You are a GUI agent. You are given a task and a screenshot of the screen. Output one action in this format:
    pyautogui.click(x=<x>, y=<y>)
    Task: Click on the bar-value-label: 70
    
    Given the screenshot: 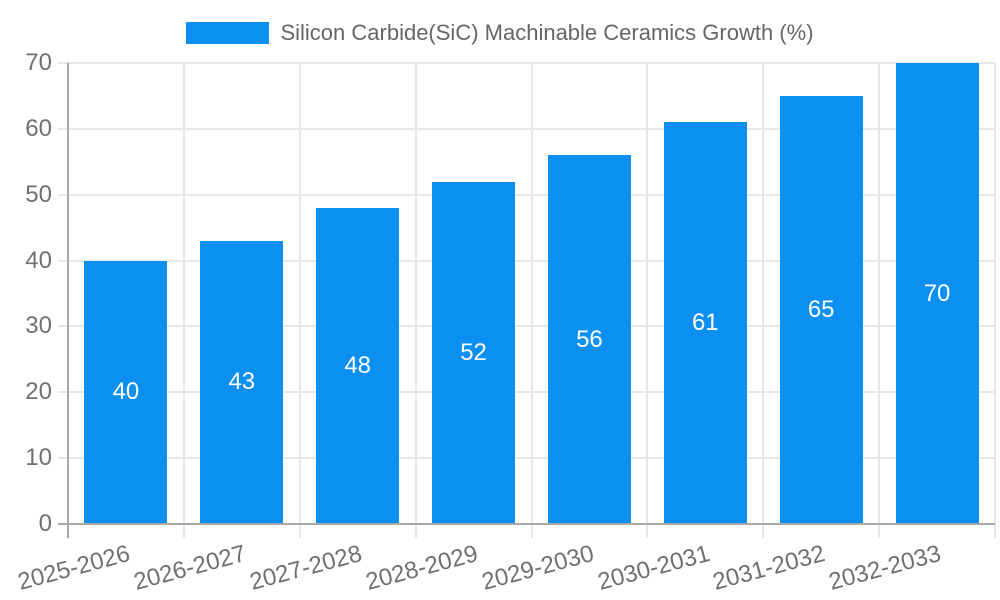 What is the action you would take?
    pyautogui.click(x=937, y=293)
    